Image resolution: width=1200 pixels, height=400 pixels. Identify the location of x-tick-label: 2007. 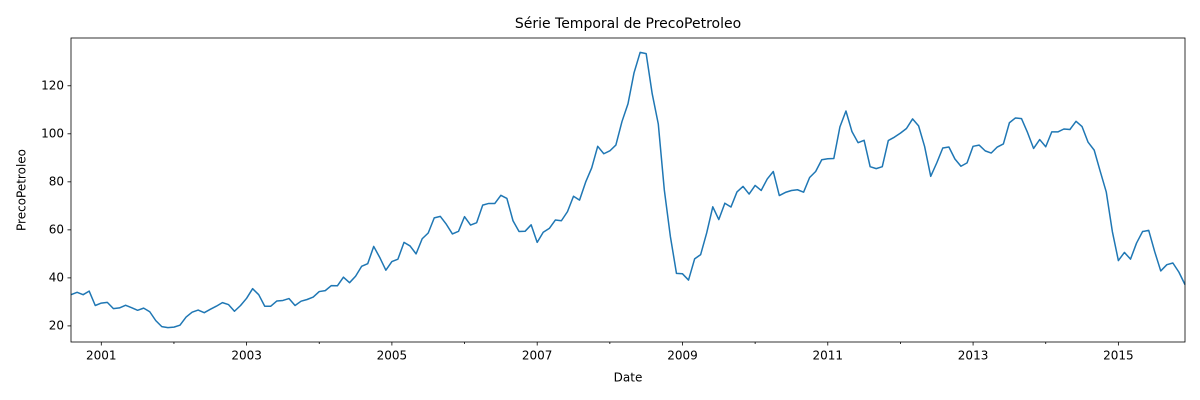
(537, 356).